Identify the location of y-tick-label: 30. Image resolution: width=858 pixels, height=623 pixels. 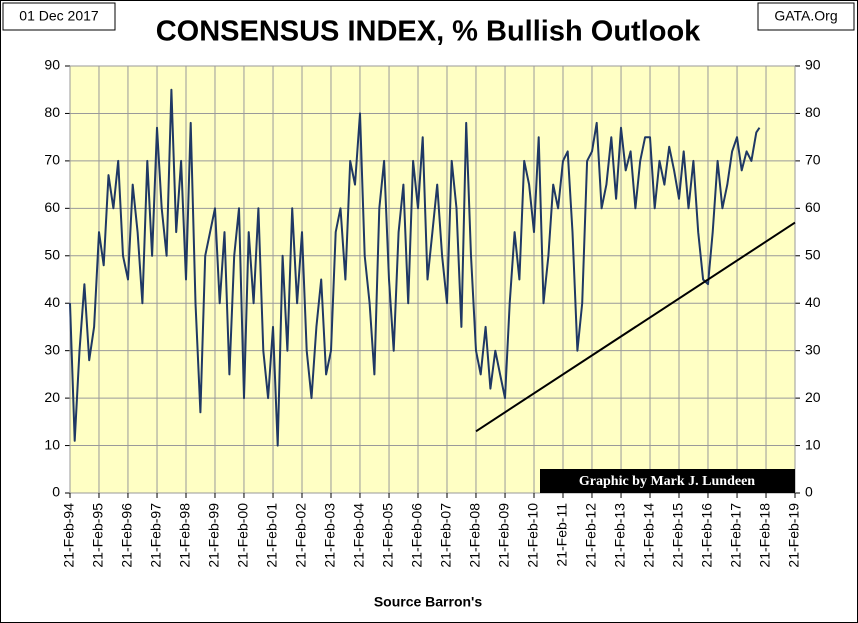
(52, 349).